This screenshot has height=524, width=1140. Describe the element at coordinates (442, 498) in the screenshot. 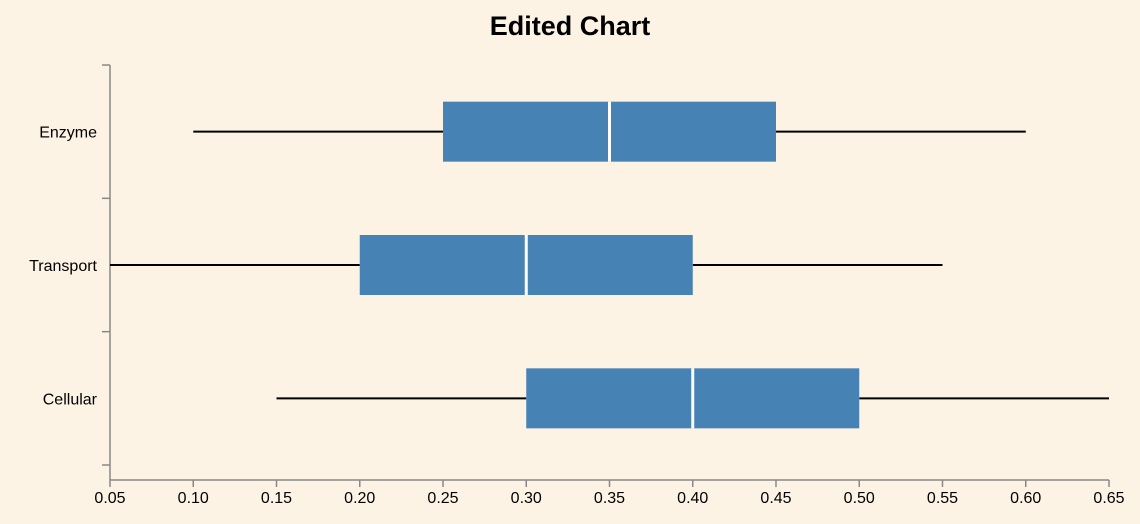

I see `x-tick-label: 0.25` at that location.